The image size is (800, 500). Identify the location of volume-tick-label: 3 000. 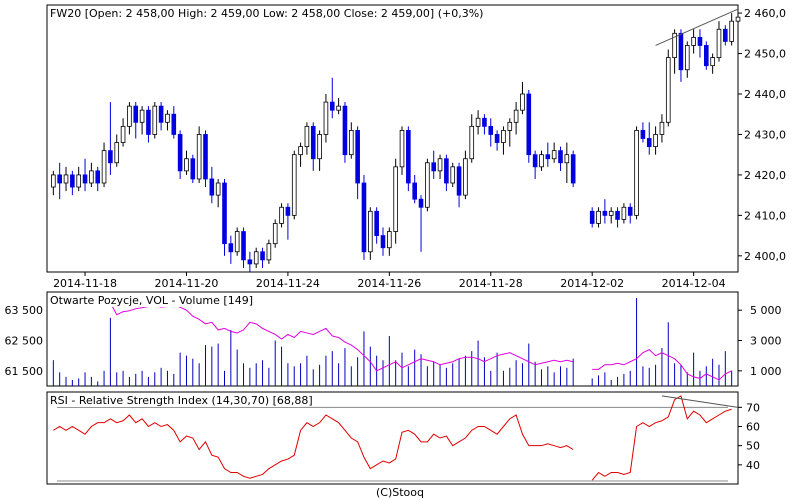
(766, 341).